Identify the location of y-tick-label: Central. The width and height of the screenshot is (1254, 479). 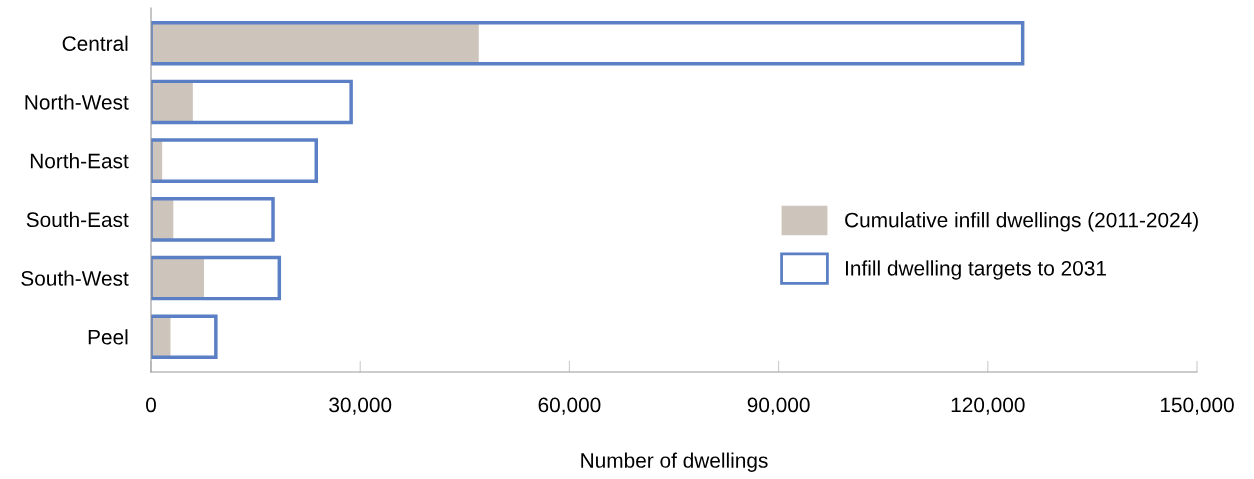
(95, 43).